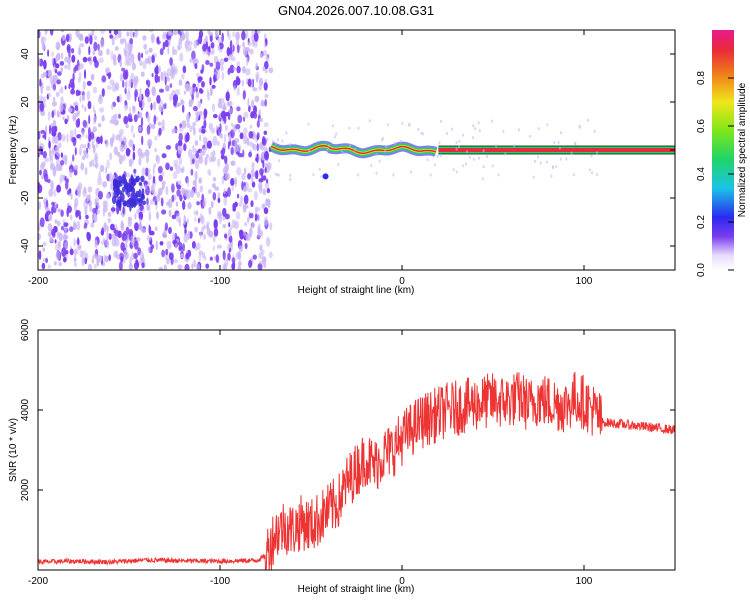 This screenshot has width=750, height=600. I want to click on spectrogram-y-label: Frequency (Hz), so click(13, 150).